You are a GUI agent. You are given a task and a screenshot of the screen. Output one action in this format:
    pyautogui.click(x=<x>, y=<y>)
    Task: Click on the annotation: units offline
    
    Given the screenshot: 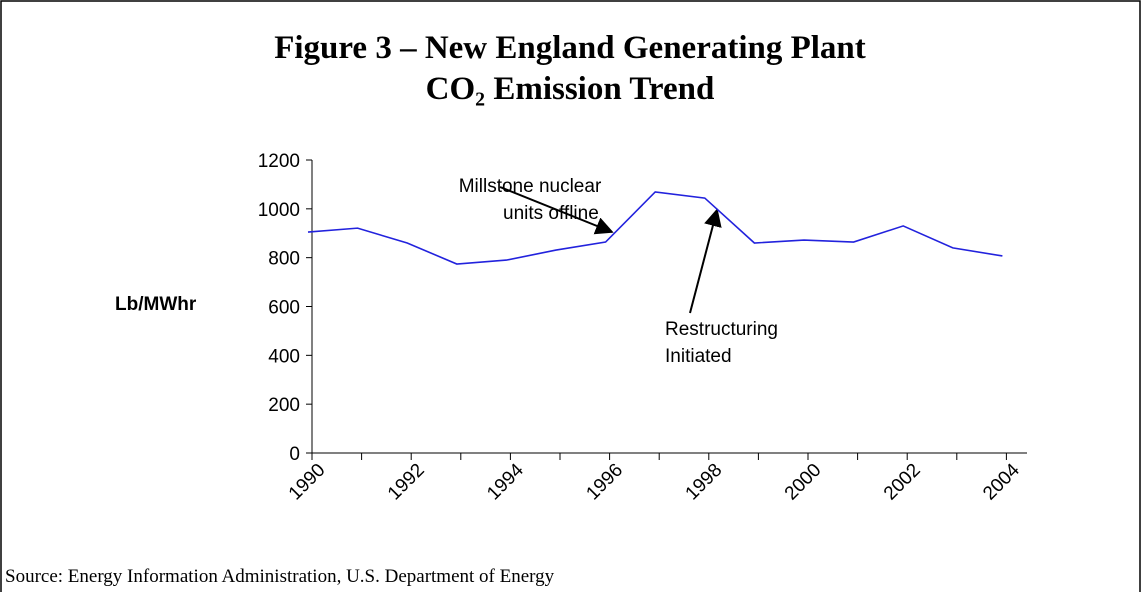 What is the action you would take?
    pyautogui.click(x=551, y=213)
    